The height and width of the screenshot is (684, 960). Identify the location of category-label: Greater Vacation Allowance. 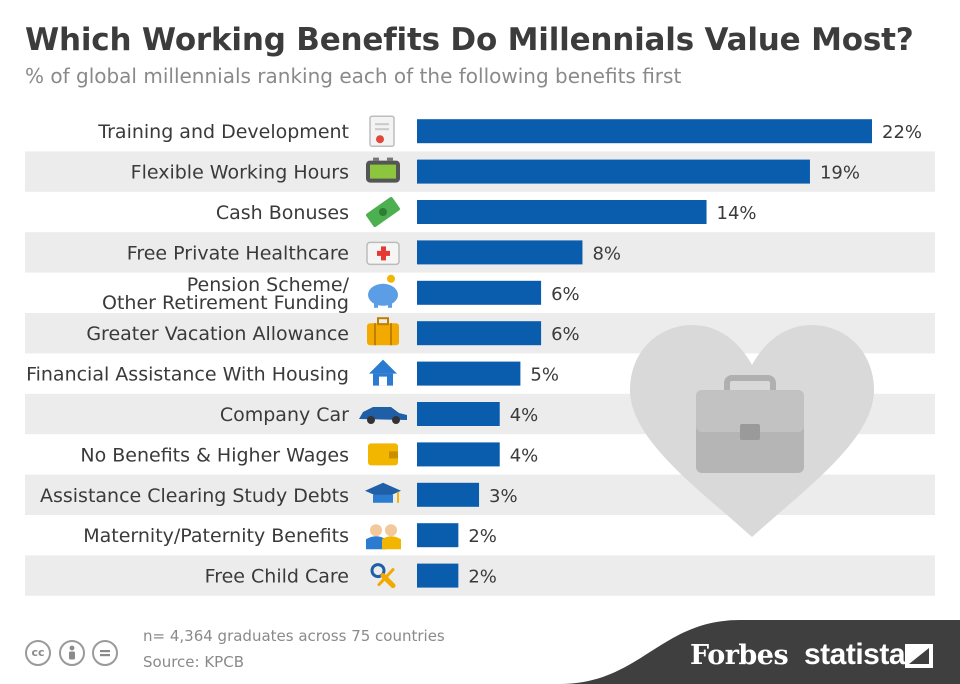
(217, 334).